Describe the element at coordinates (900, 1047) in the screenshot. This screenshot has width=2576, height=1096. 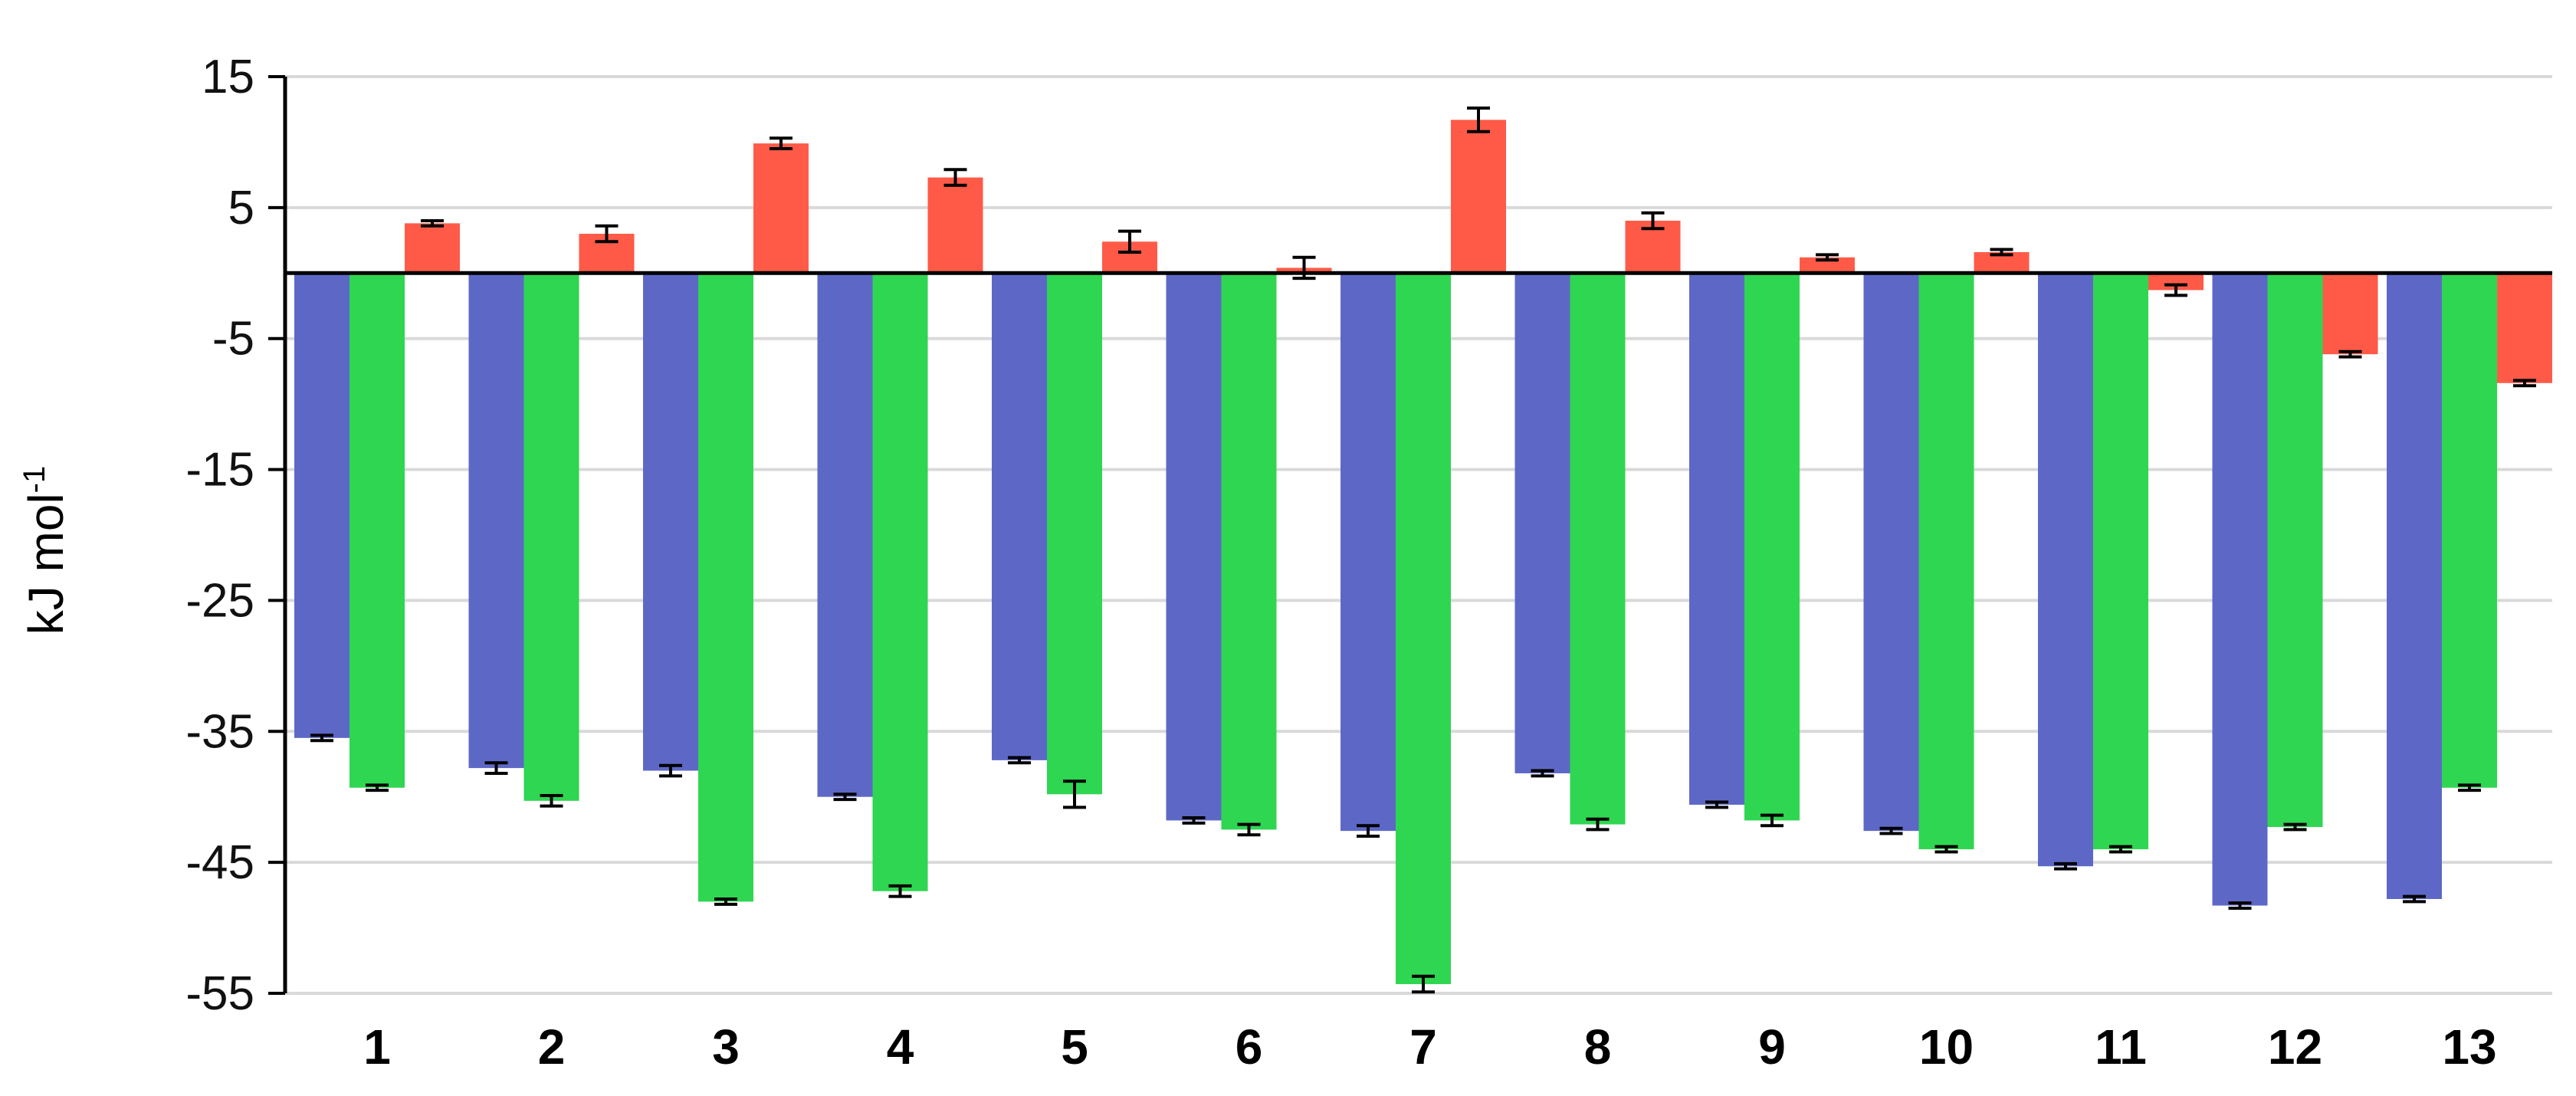
I see `x-category-label: 4` at that location.